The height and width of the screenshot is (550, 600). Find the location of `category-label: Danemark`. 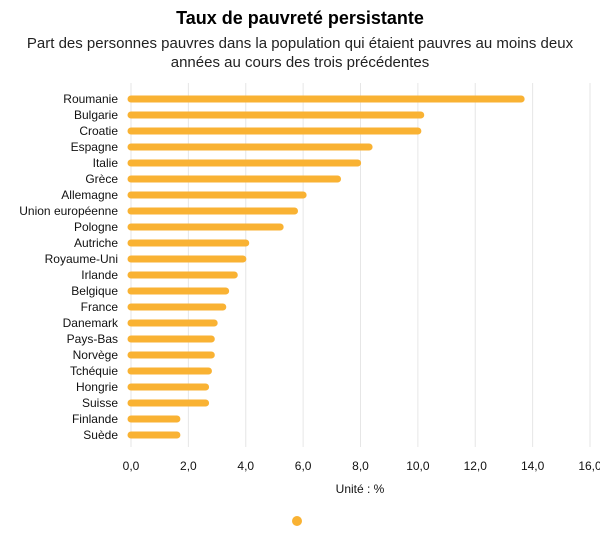

category-label: Danemark is located at coordinates (91, 323).